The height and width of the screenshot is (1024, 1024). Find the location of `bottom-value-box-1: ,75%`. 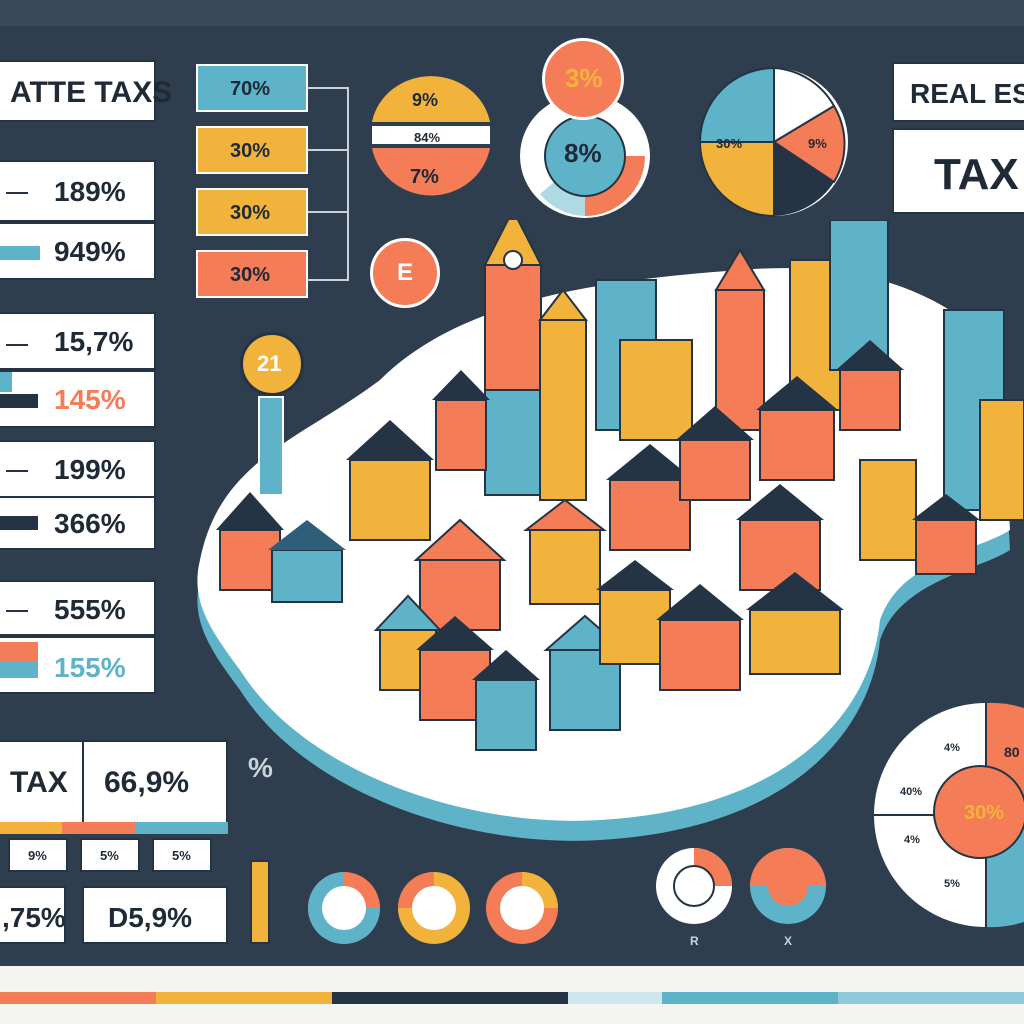

bottom-value-box-1: ,75% is located at coordinates (33, 915).